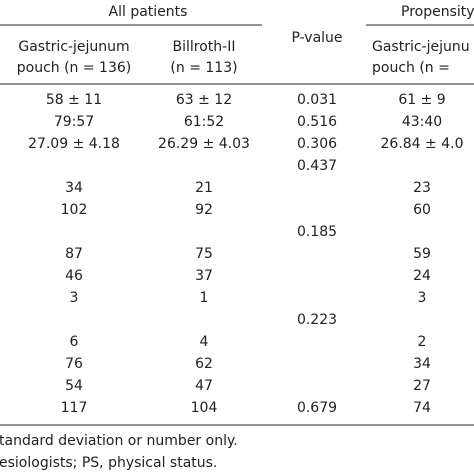  Describe the element at coordinates (74, 68) in the screenshot. I see `column-header: pouch (n = 136)` at that location.